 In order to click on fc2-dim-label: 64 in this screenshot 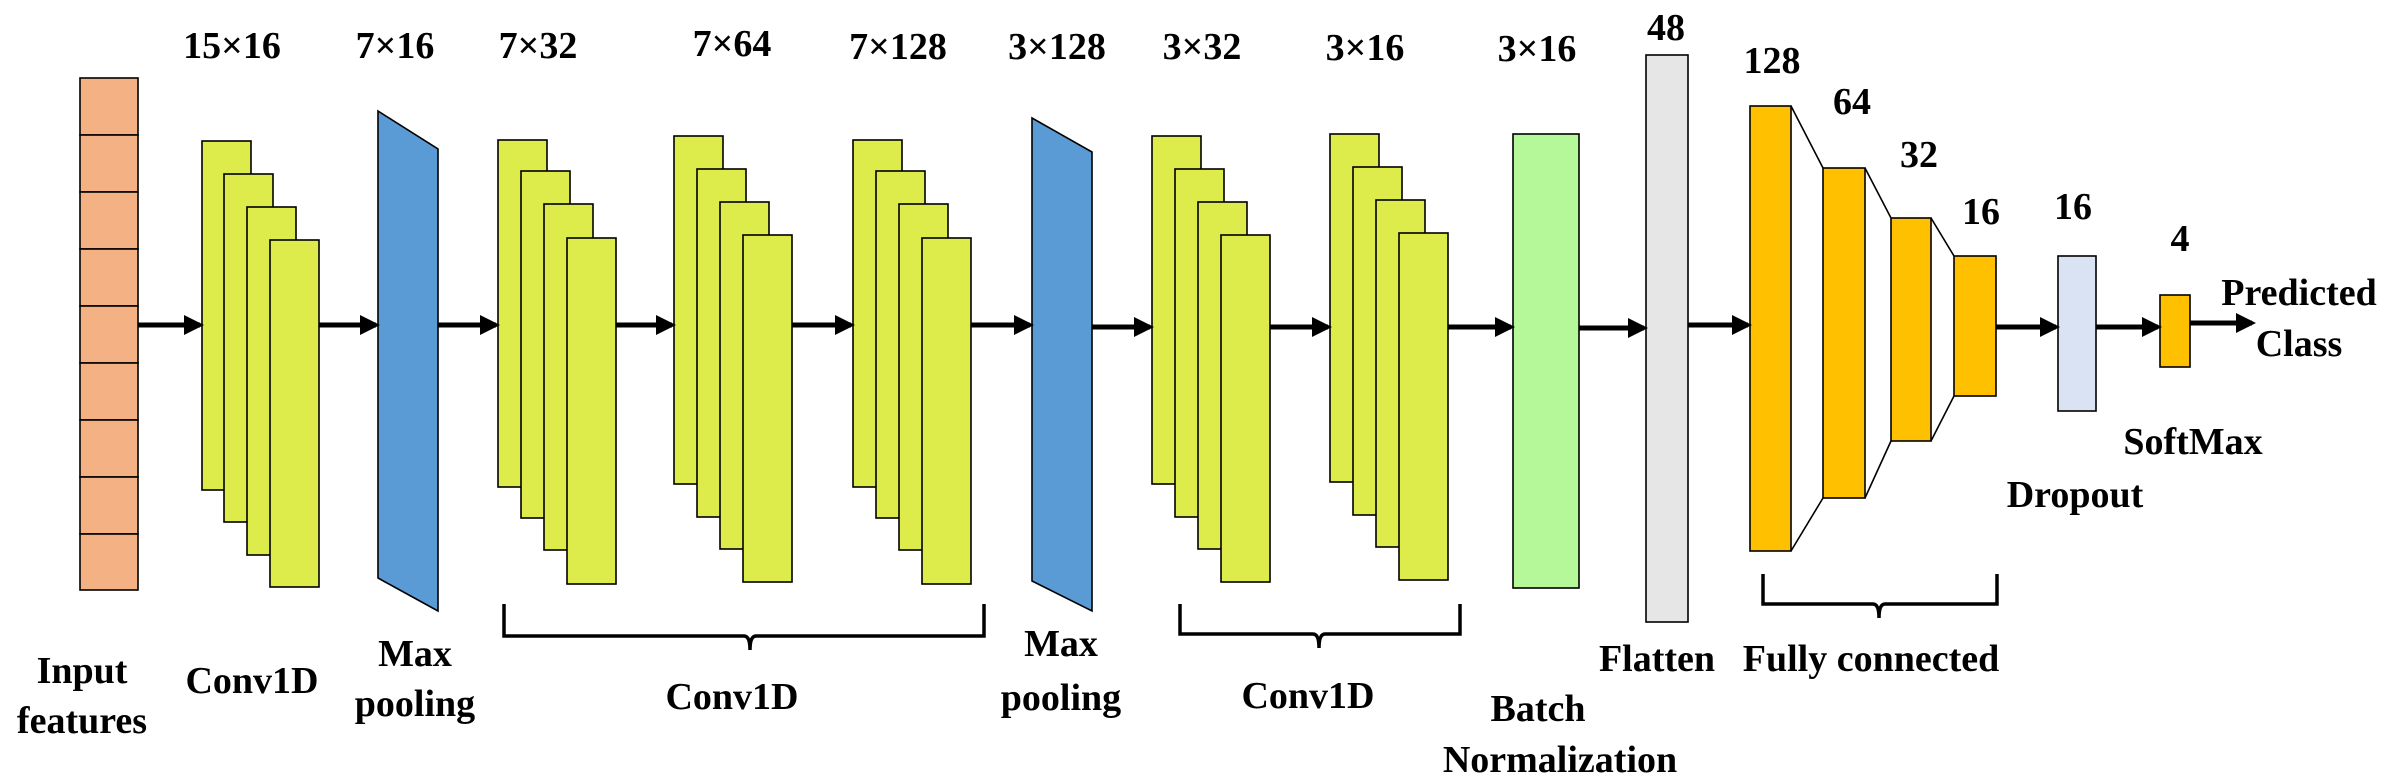, I will do `click(1852, 102)`.